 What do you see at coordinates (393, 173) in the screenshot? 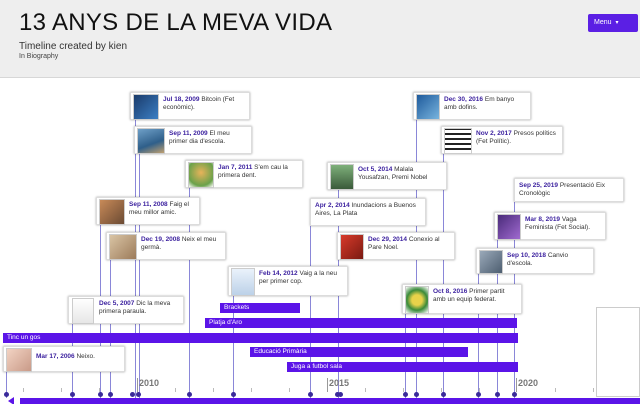
I see `event-text: Malala Yousafzan, Premi Nobel` at bounding box center [393, 173].